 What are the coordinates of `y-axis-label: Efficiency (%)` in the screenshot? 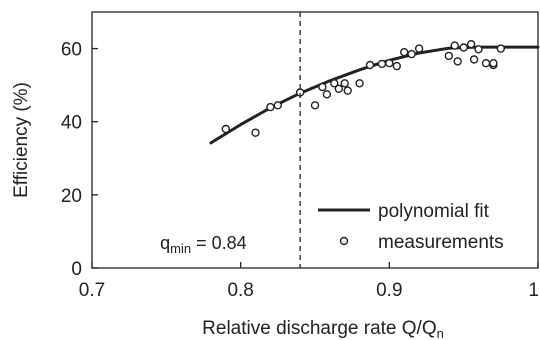 It's located at (21, 140).